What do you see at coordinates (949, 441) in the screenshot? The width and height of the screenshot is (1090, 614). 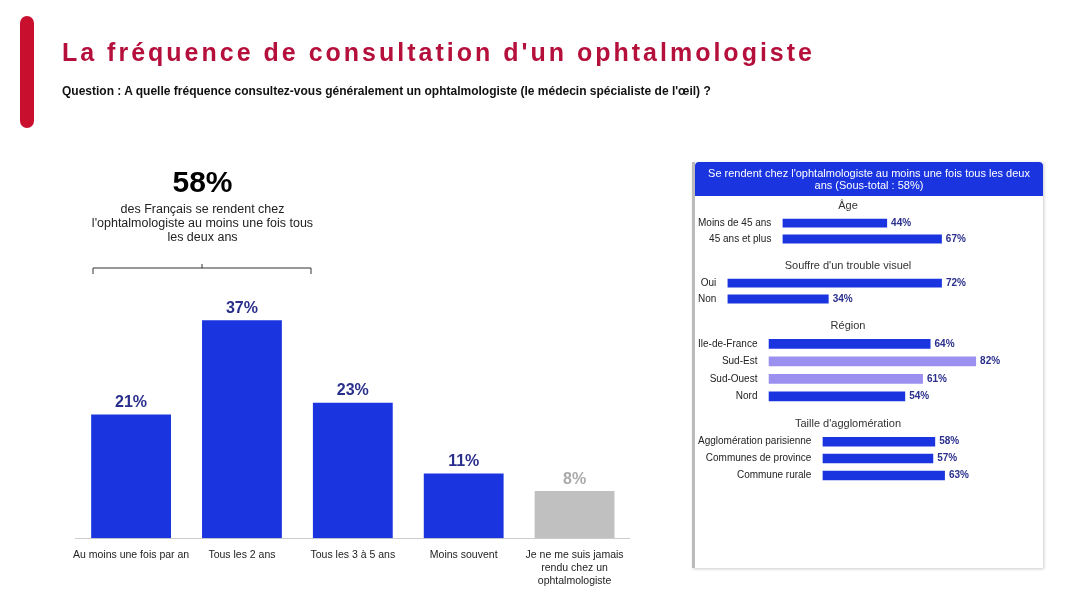 I see `data-label: 58%` at bounding box center [949, 441].